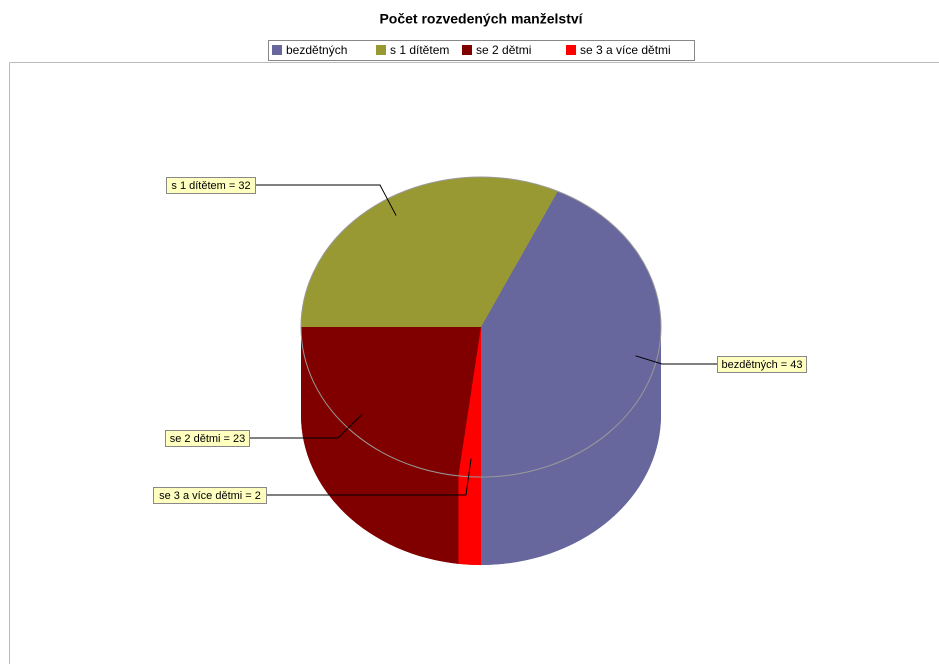  I want to click on legend-box, so click(481, 50).